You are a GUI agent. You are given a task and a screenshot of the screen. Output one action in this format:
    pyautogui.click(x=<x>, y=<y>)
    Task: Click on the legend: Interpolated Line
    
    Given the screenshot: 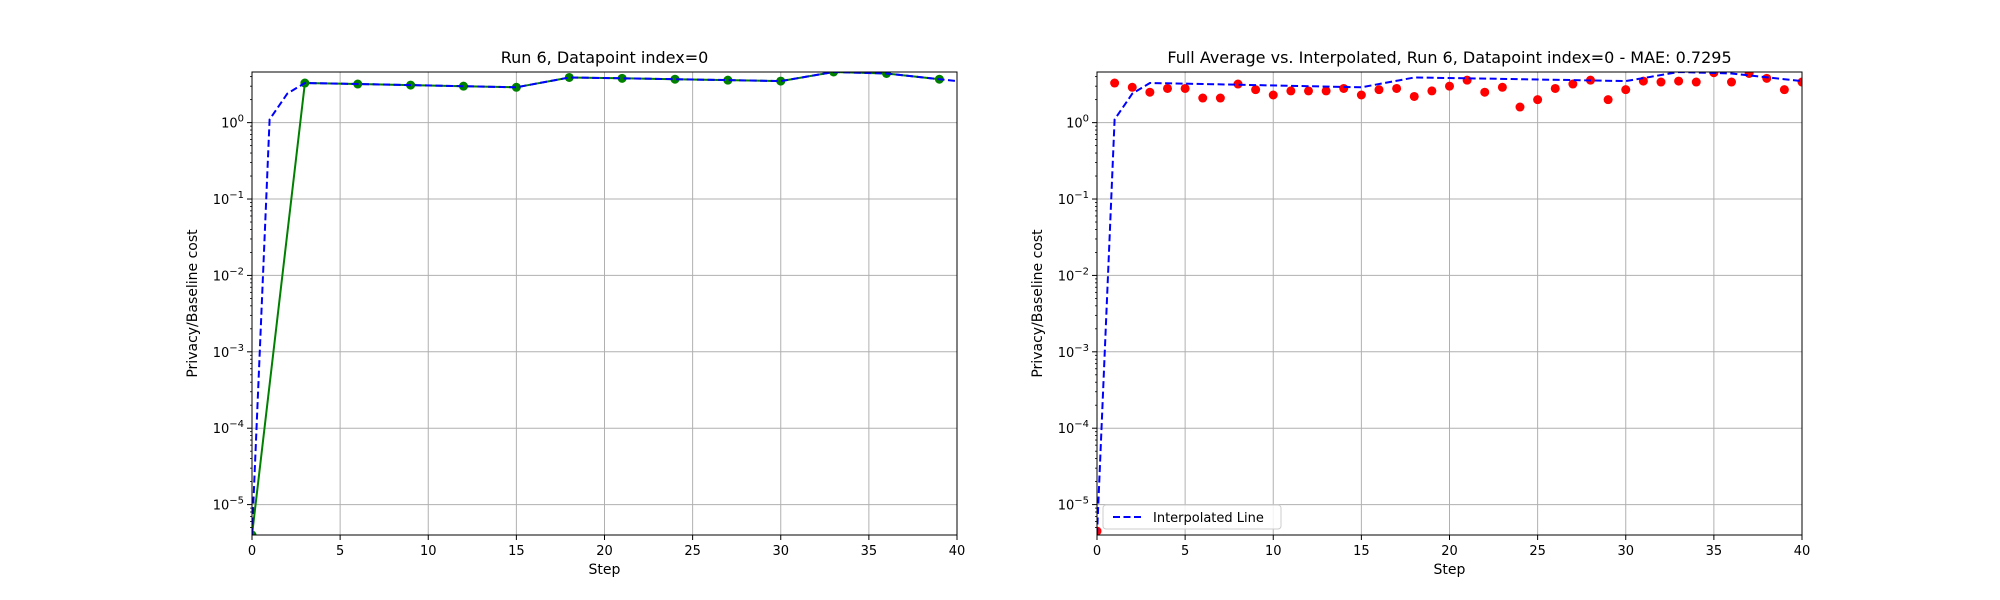 What is the action you would take?
    pyautogui.click(x=1192, y=517)
    